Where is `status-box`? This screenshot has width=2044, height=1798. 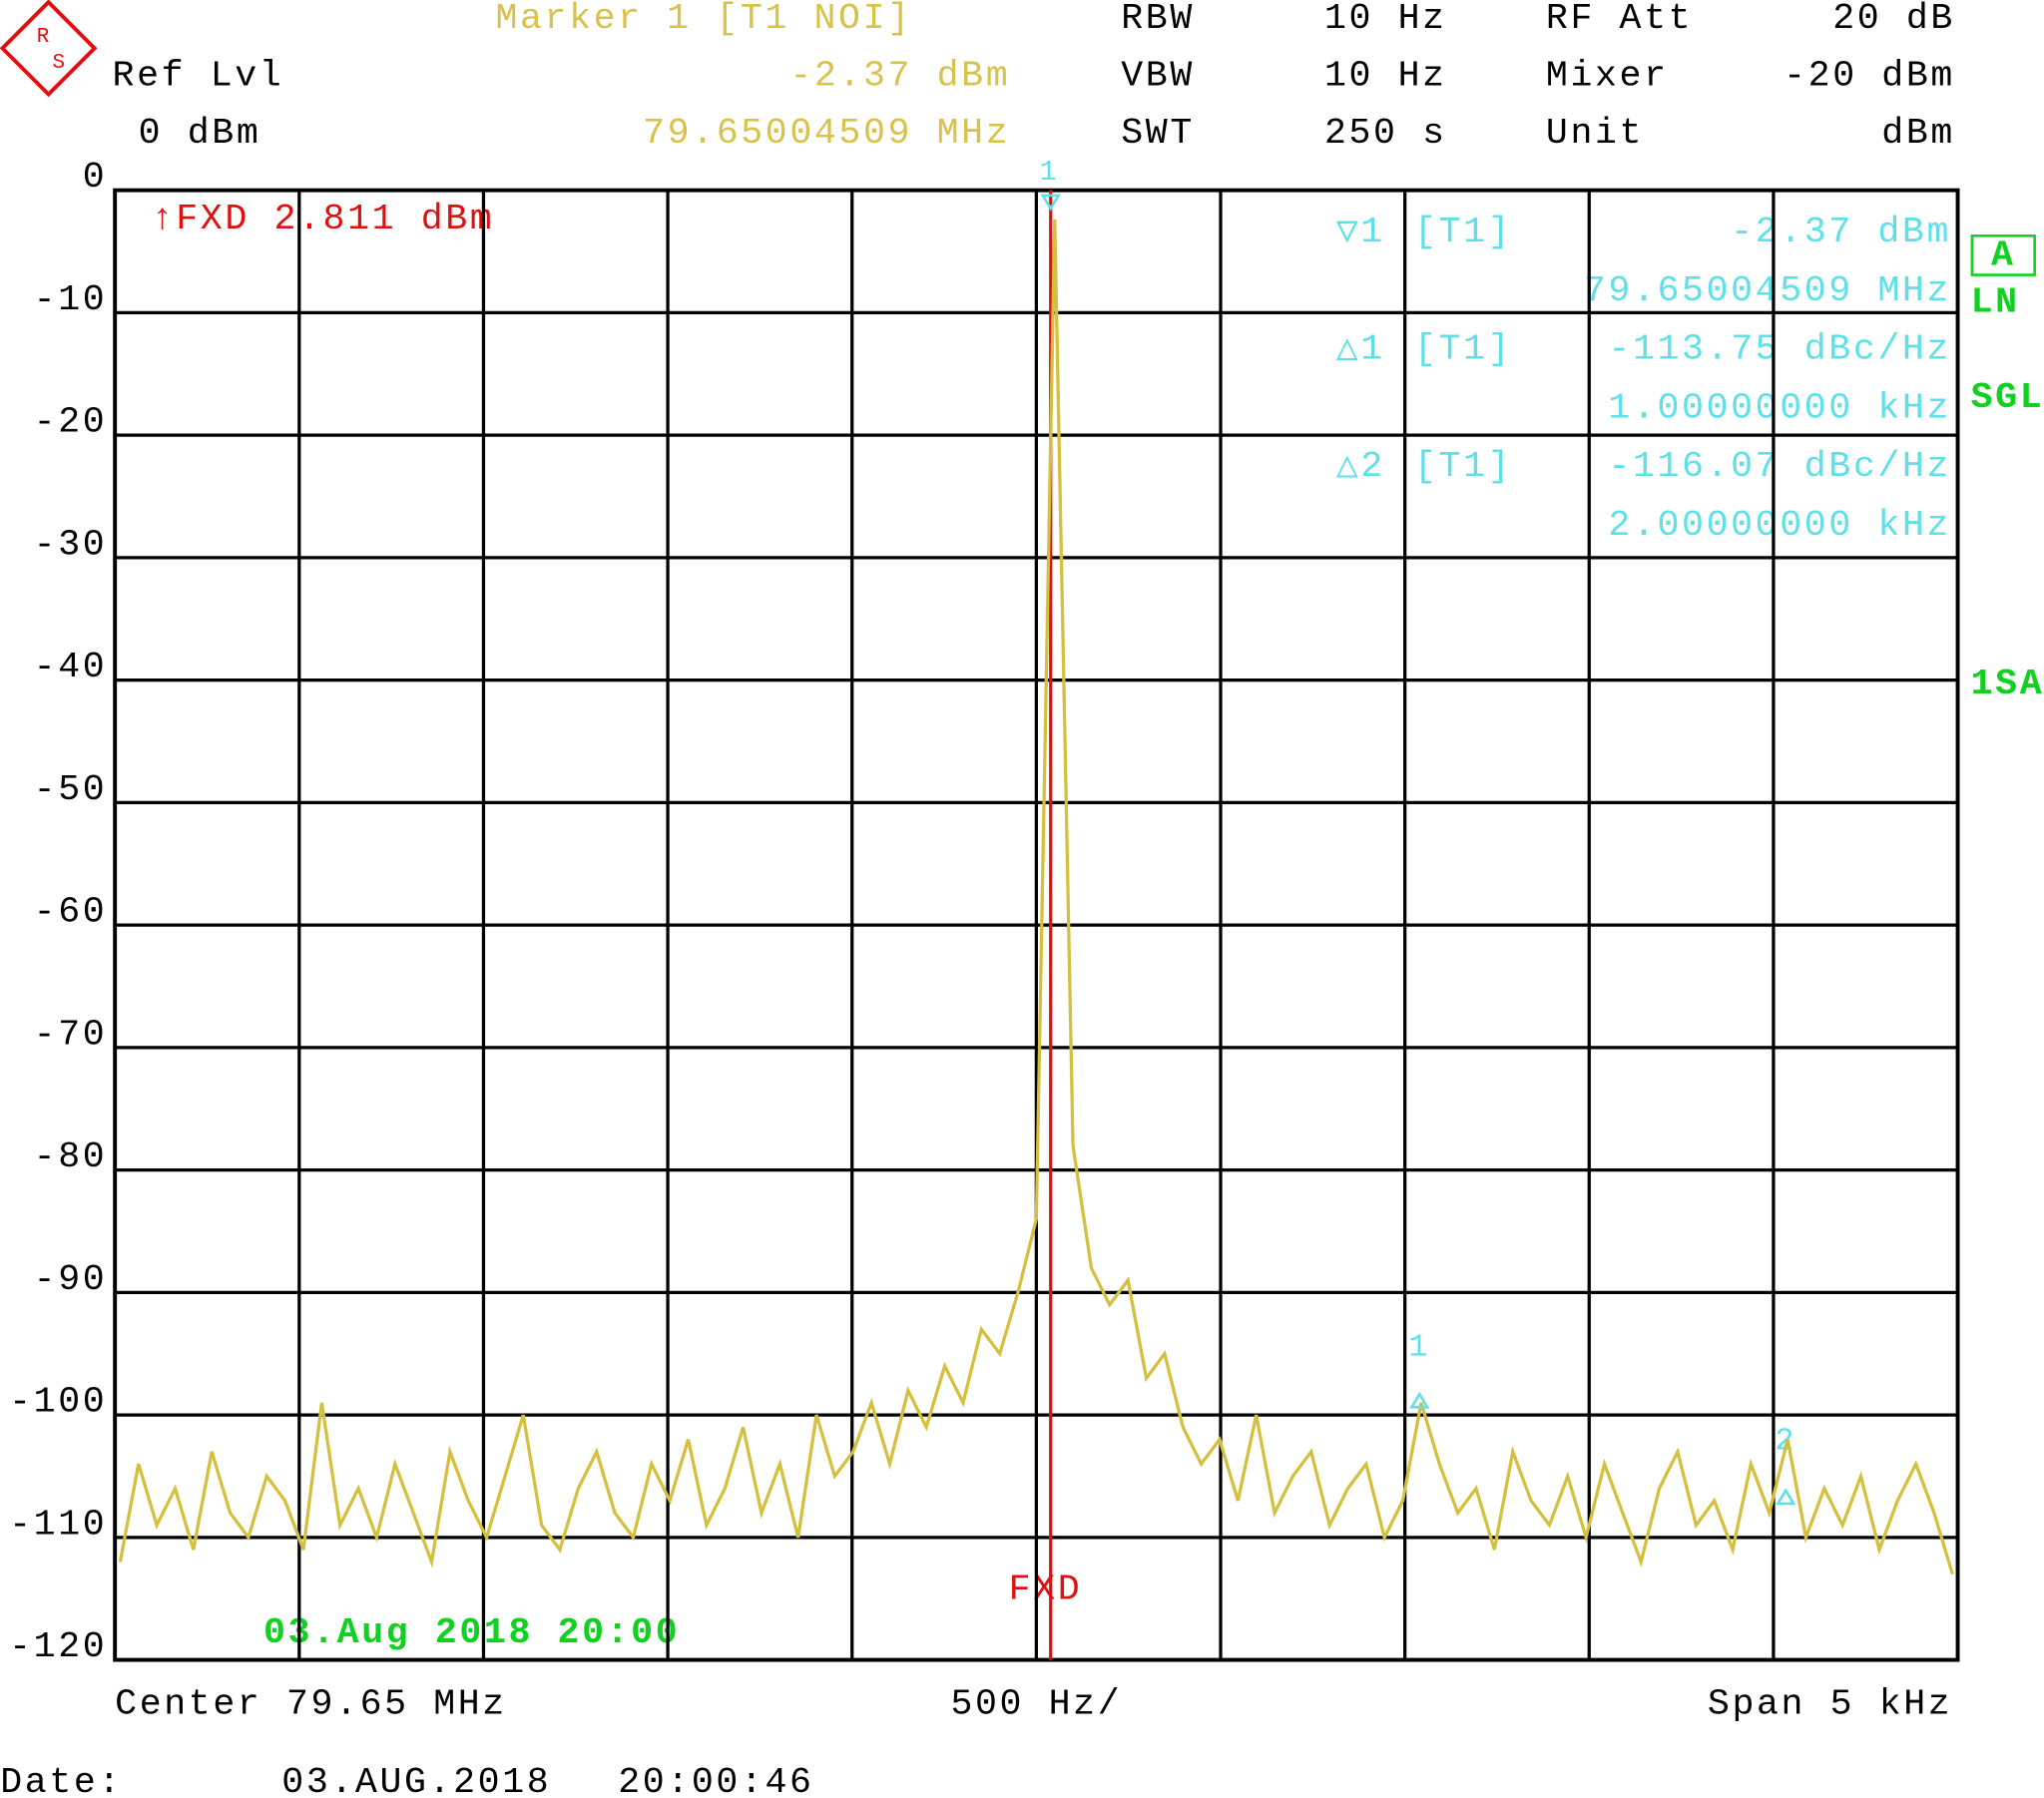
status-box is located at coordinates (2003, 255).